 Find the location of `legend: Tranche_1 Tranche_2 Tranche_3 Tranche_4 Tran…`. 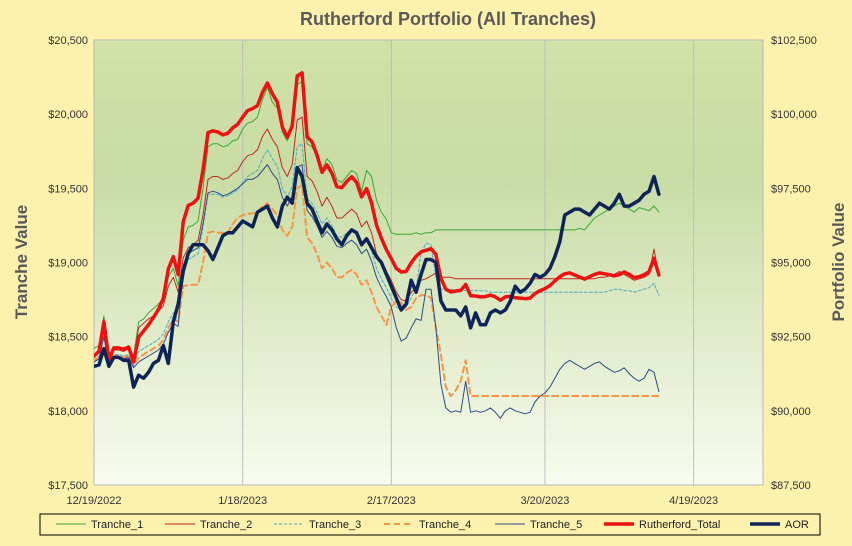

legend: Tranche_1 Tranche_2 Tranche_3 Tranche_4 Tran… is located at coordinates (430, 524).